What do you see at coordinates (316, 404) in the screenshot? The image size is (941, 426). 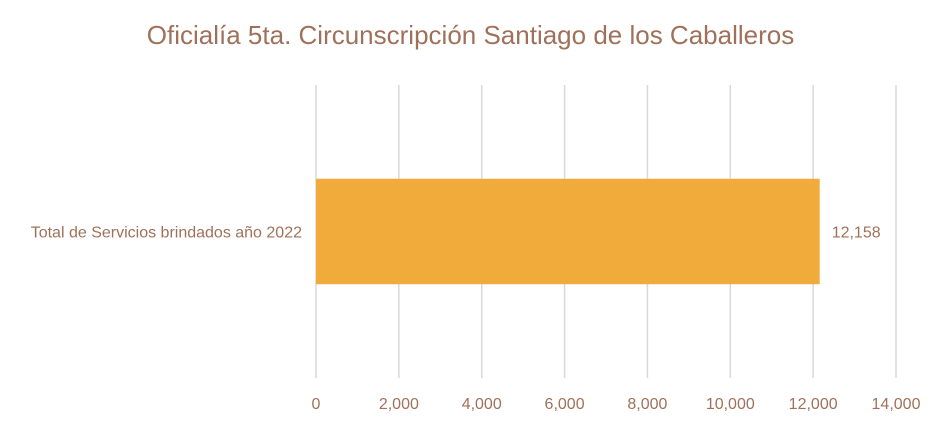 I see `x-tick-label: 0` at bounding box center [316, 404].